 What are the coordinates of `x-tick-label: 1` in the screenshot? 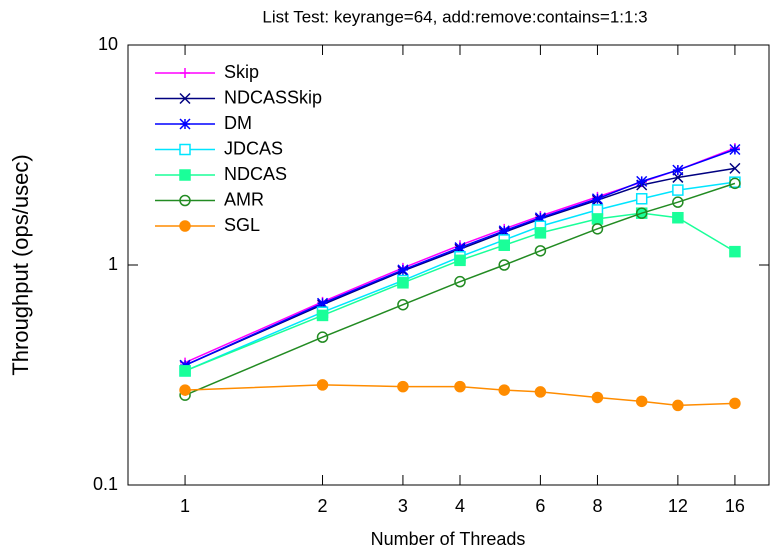 It's located at (185, 506).